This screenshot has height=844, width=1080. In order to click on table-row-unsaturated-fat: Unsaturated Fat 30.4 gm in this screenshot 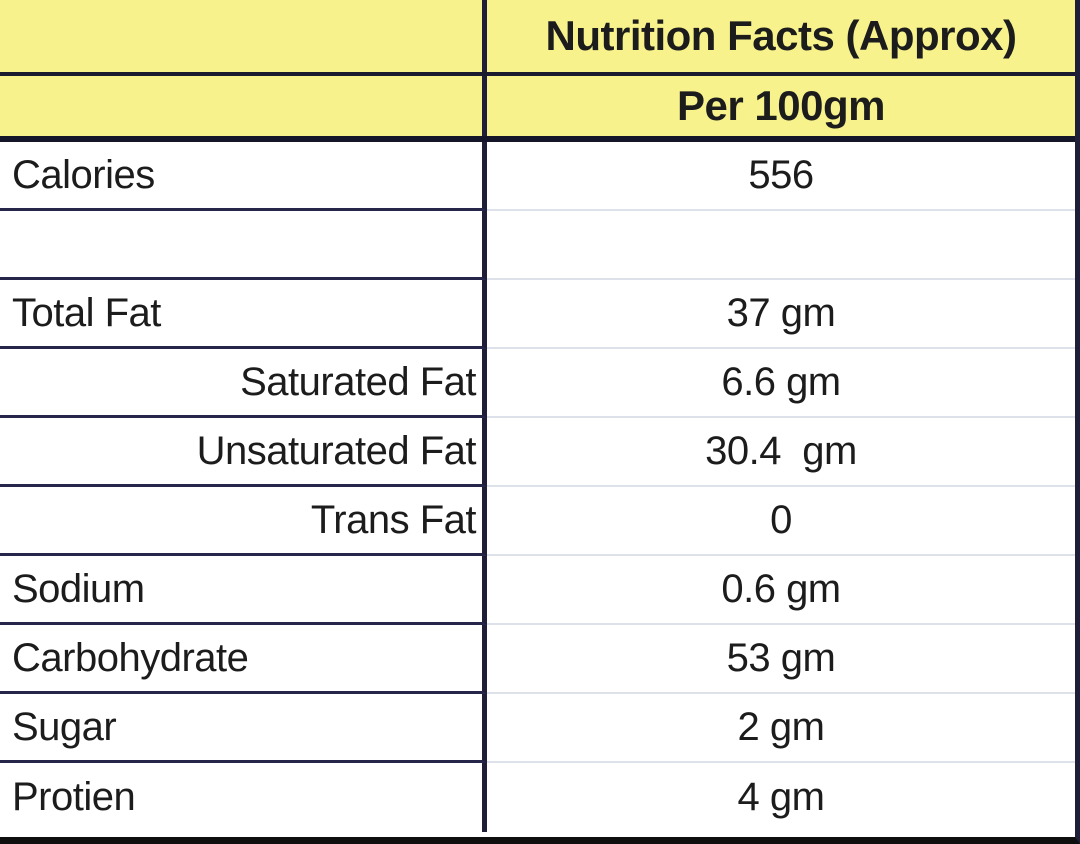, I will do `click(537, 452)`.